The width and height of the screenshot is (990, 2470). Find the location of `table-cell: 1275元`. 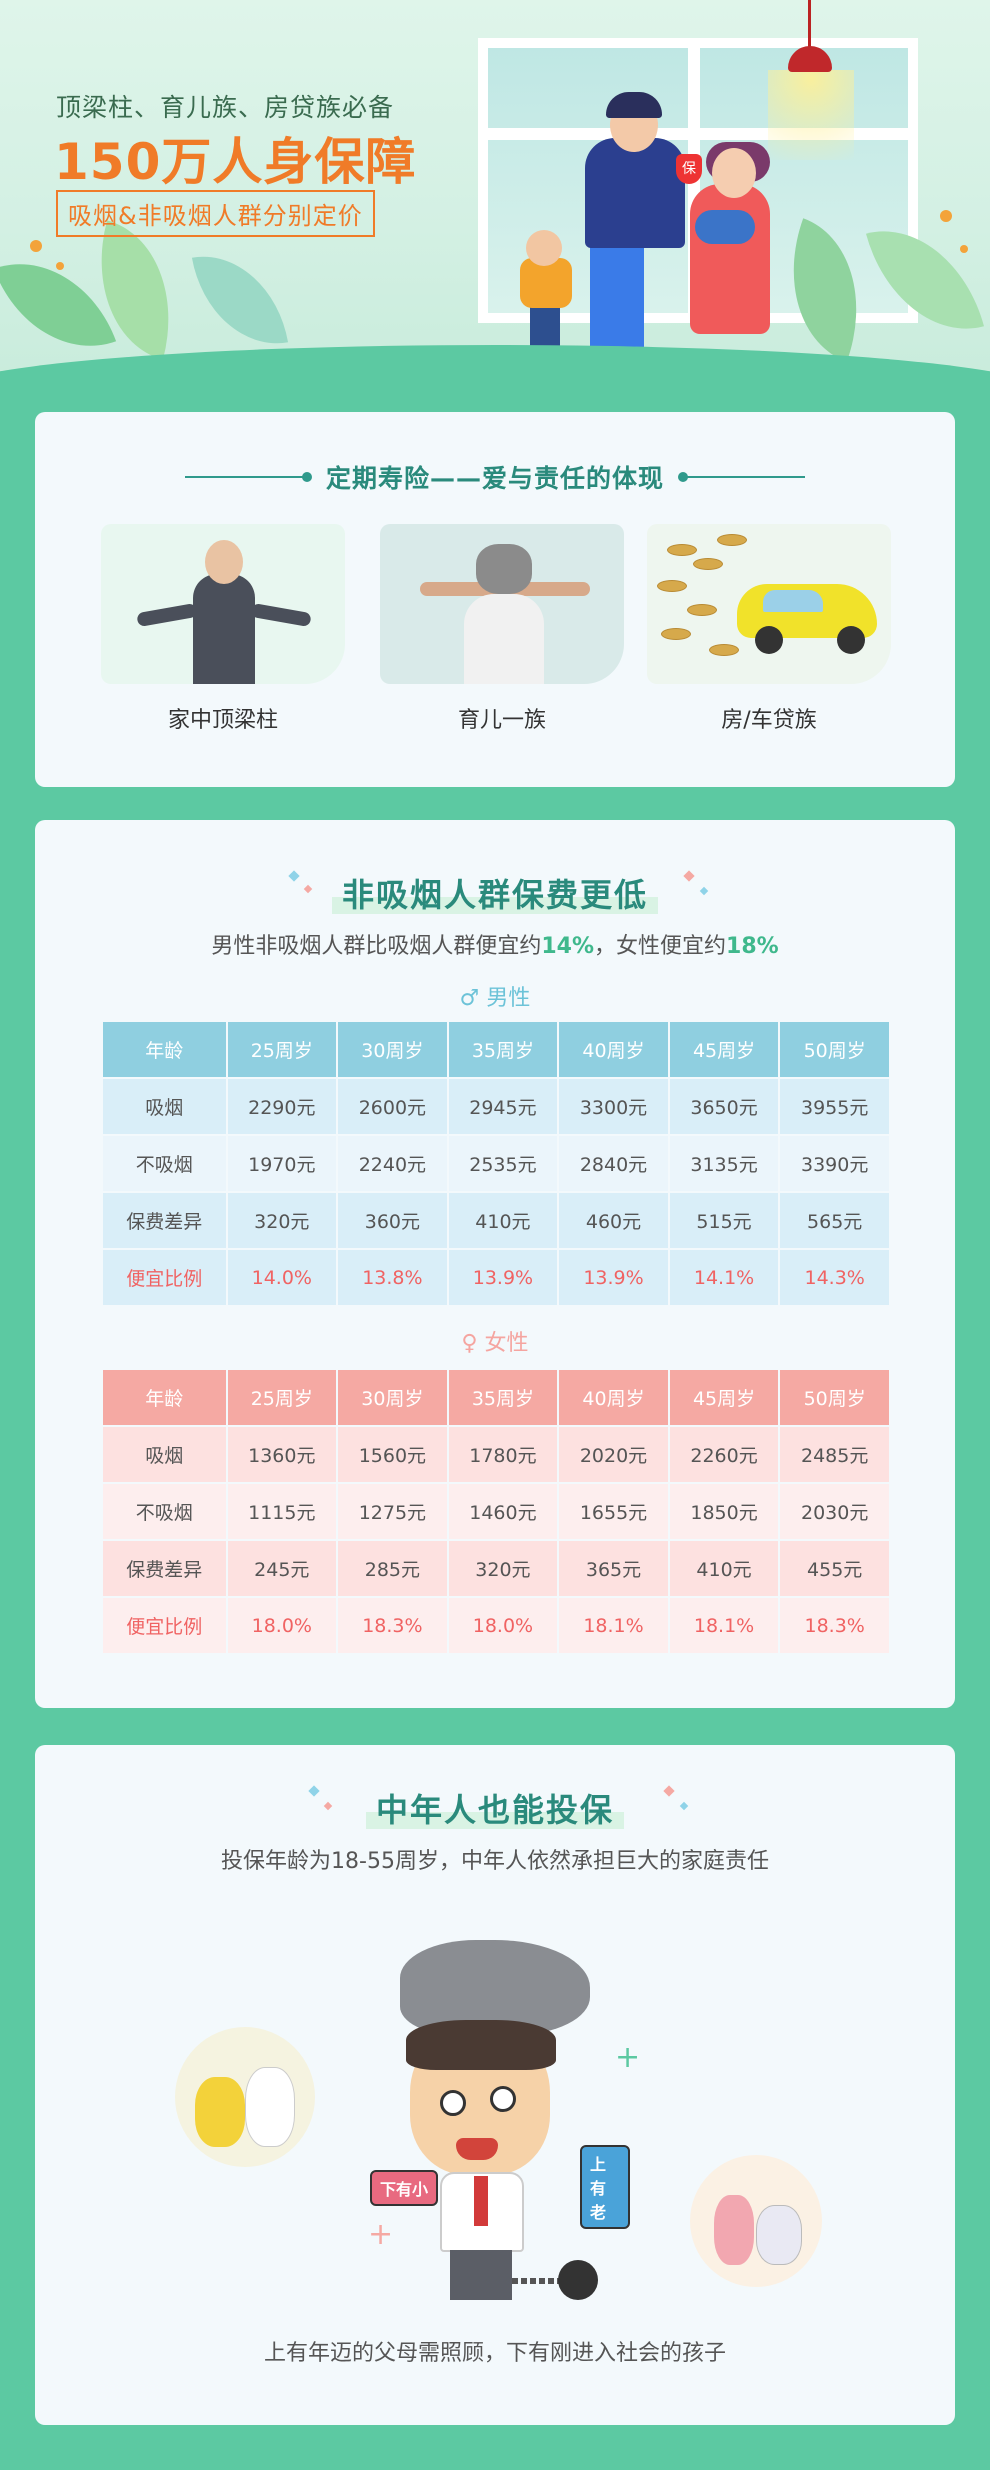

table-cell: 1275元 is located at coordinates (392, 1511).